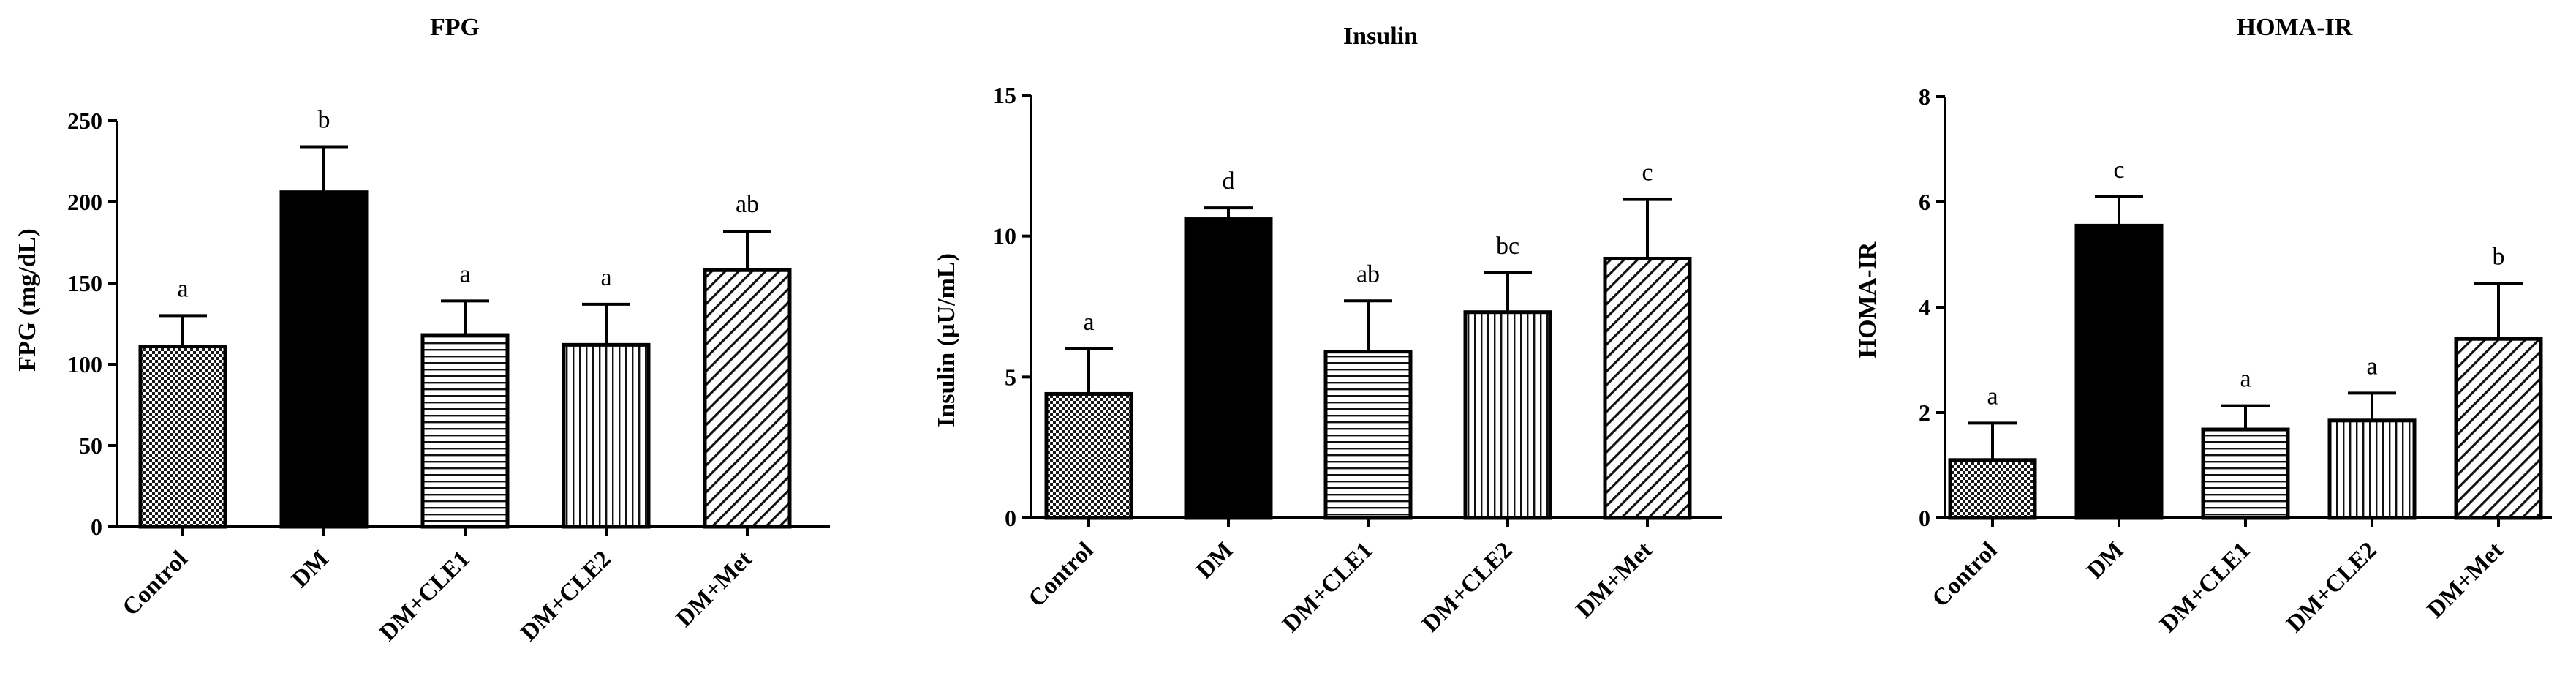  I want to click on y-tick-label: 6, so click(1924, 202).